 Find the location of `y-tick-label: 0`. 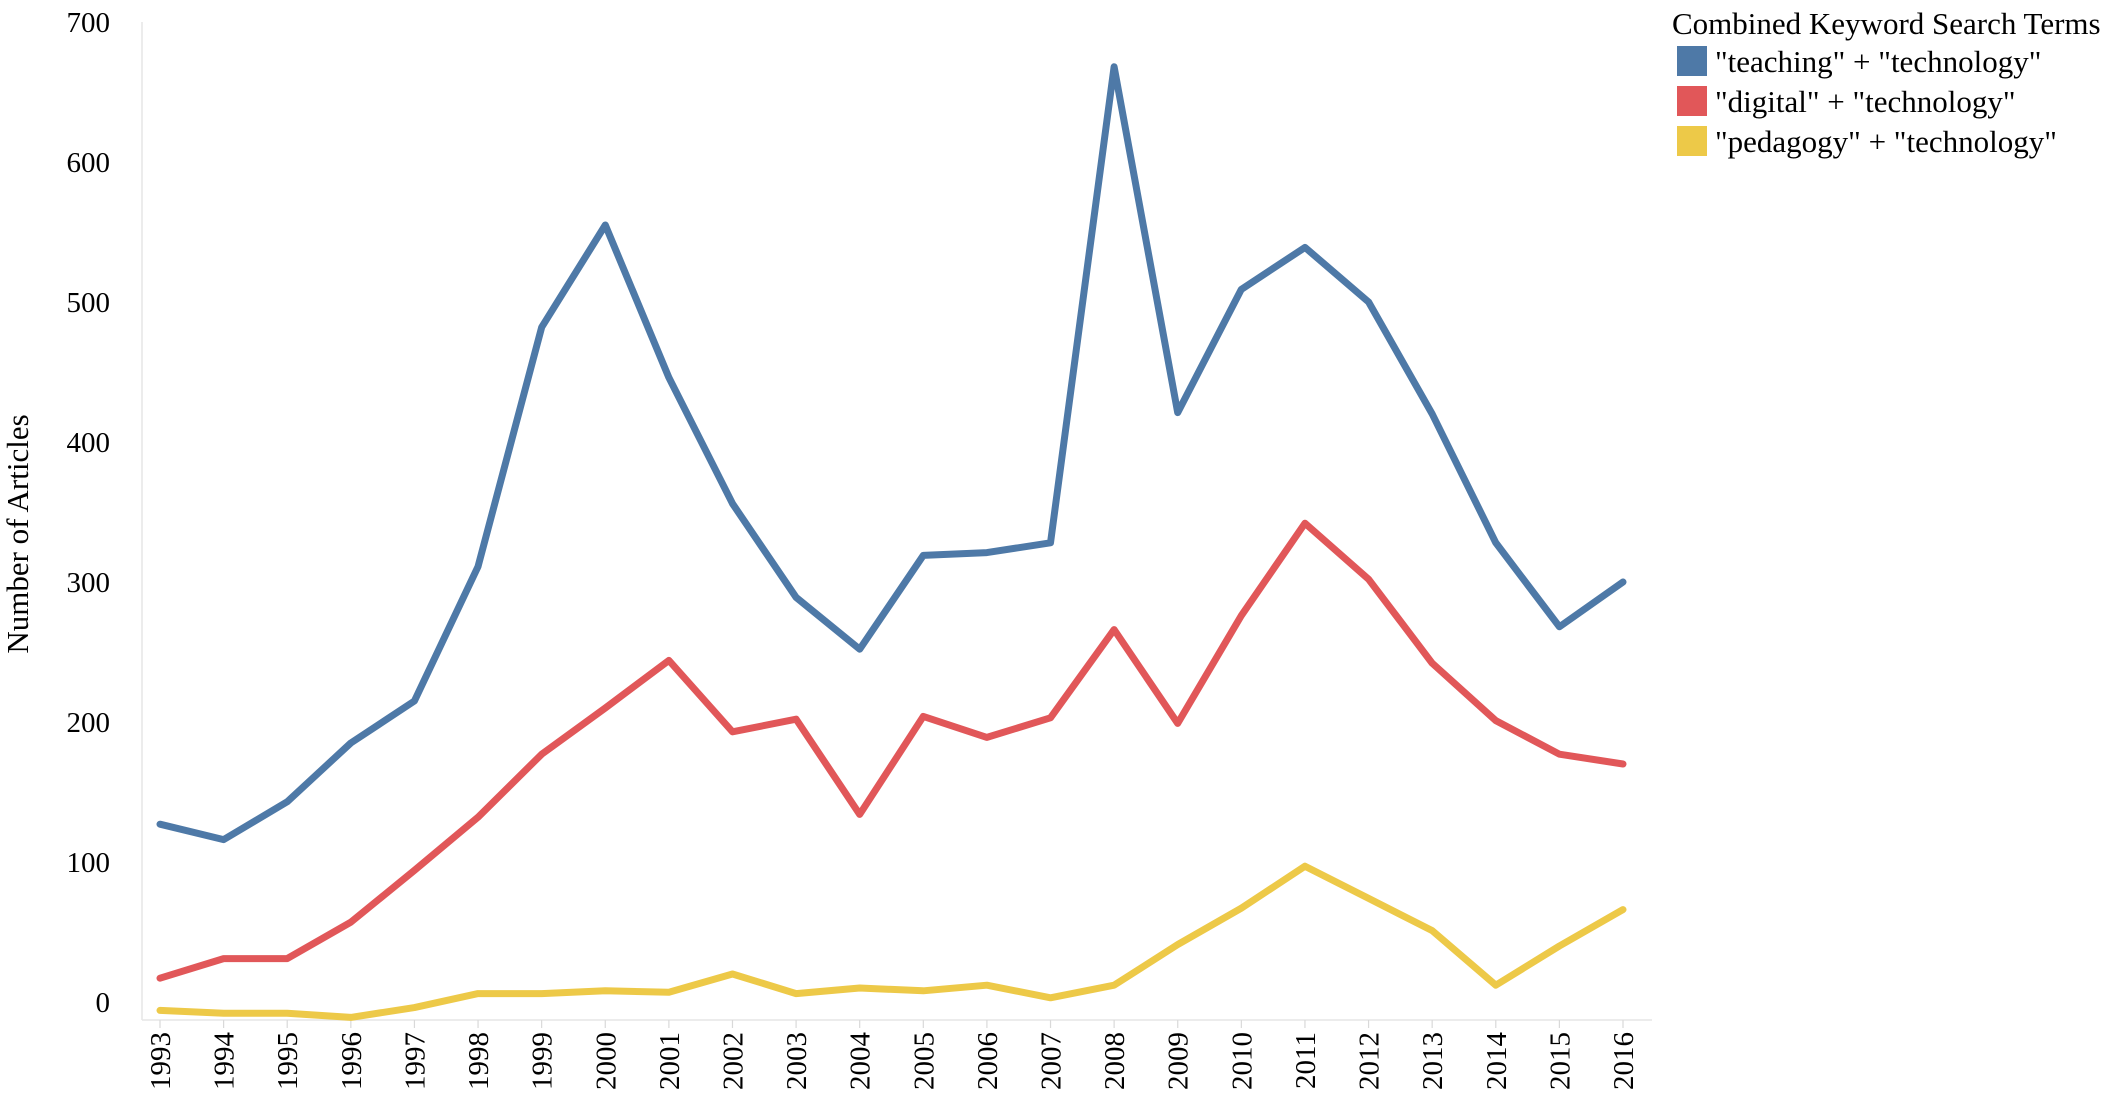

y-tick-label: 0 is located at coordinates (103, 1003).